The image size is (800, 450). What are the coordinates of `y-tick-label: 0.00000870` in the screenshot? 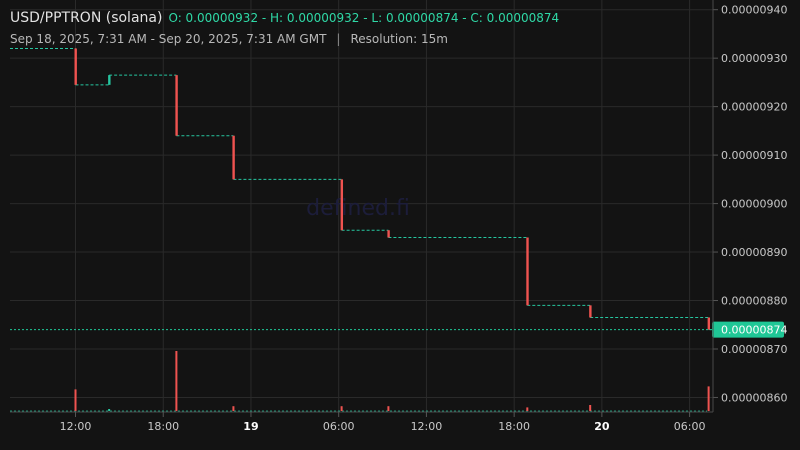 It's located at (754, 349).